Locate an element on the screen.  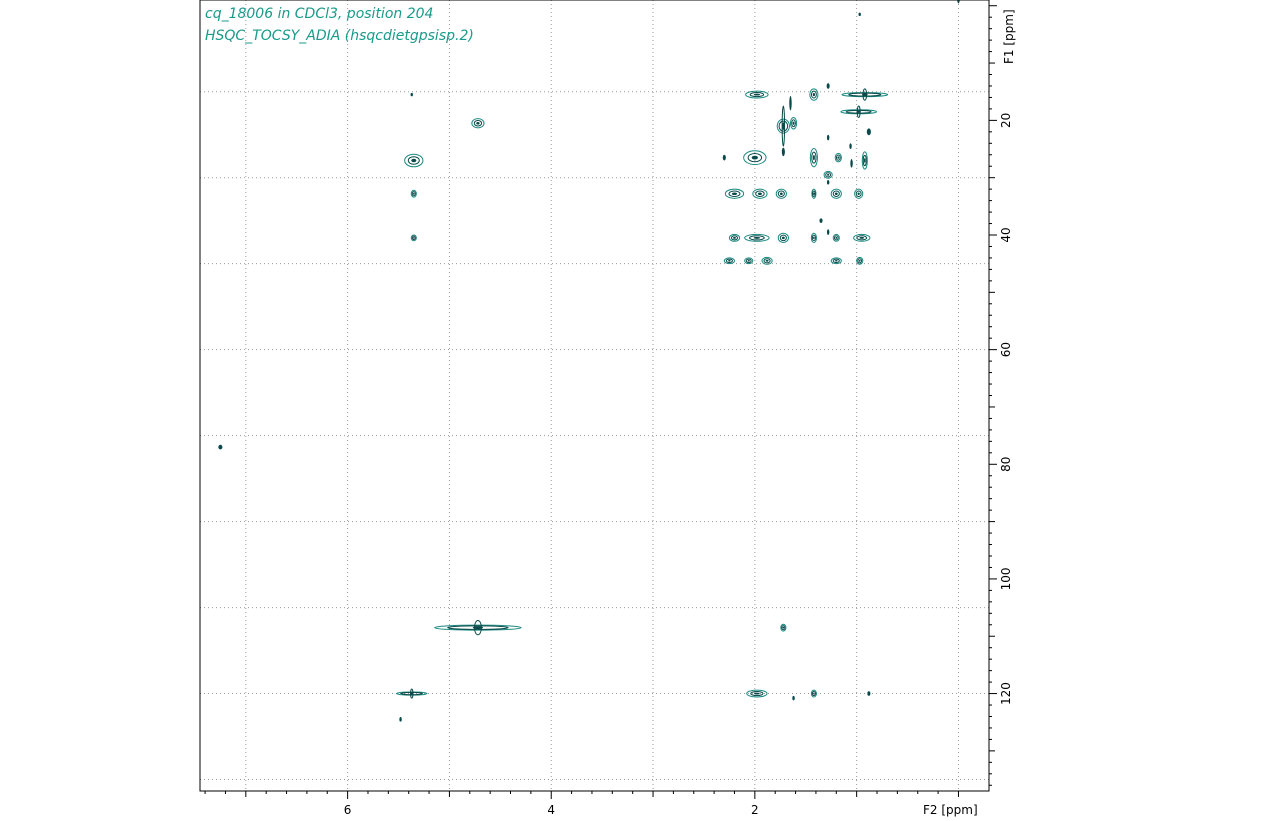
peak-spike is located at coordinates (783, 126).